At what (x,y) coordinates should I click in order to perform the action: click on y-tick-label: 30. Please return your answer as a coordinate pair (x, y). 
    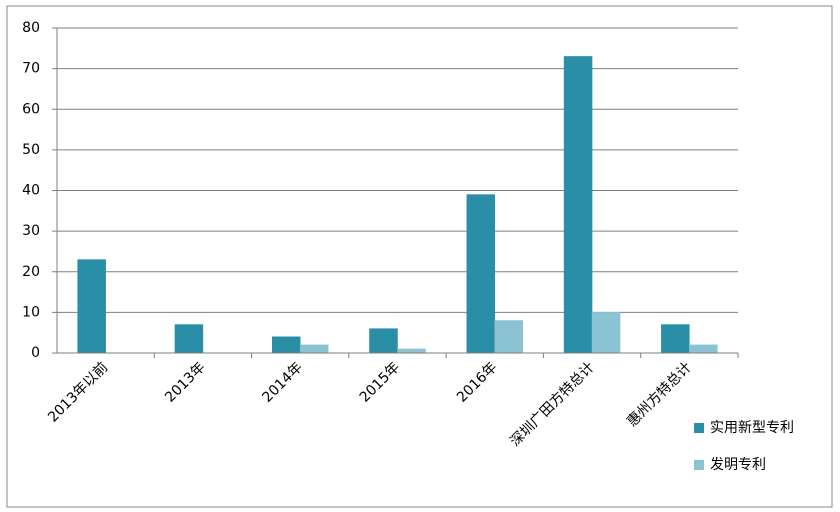
    Looking at the image, I should click on (31, 231).